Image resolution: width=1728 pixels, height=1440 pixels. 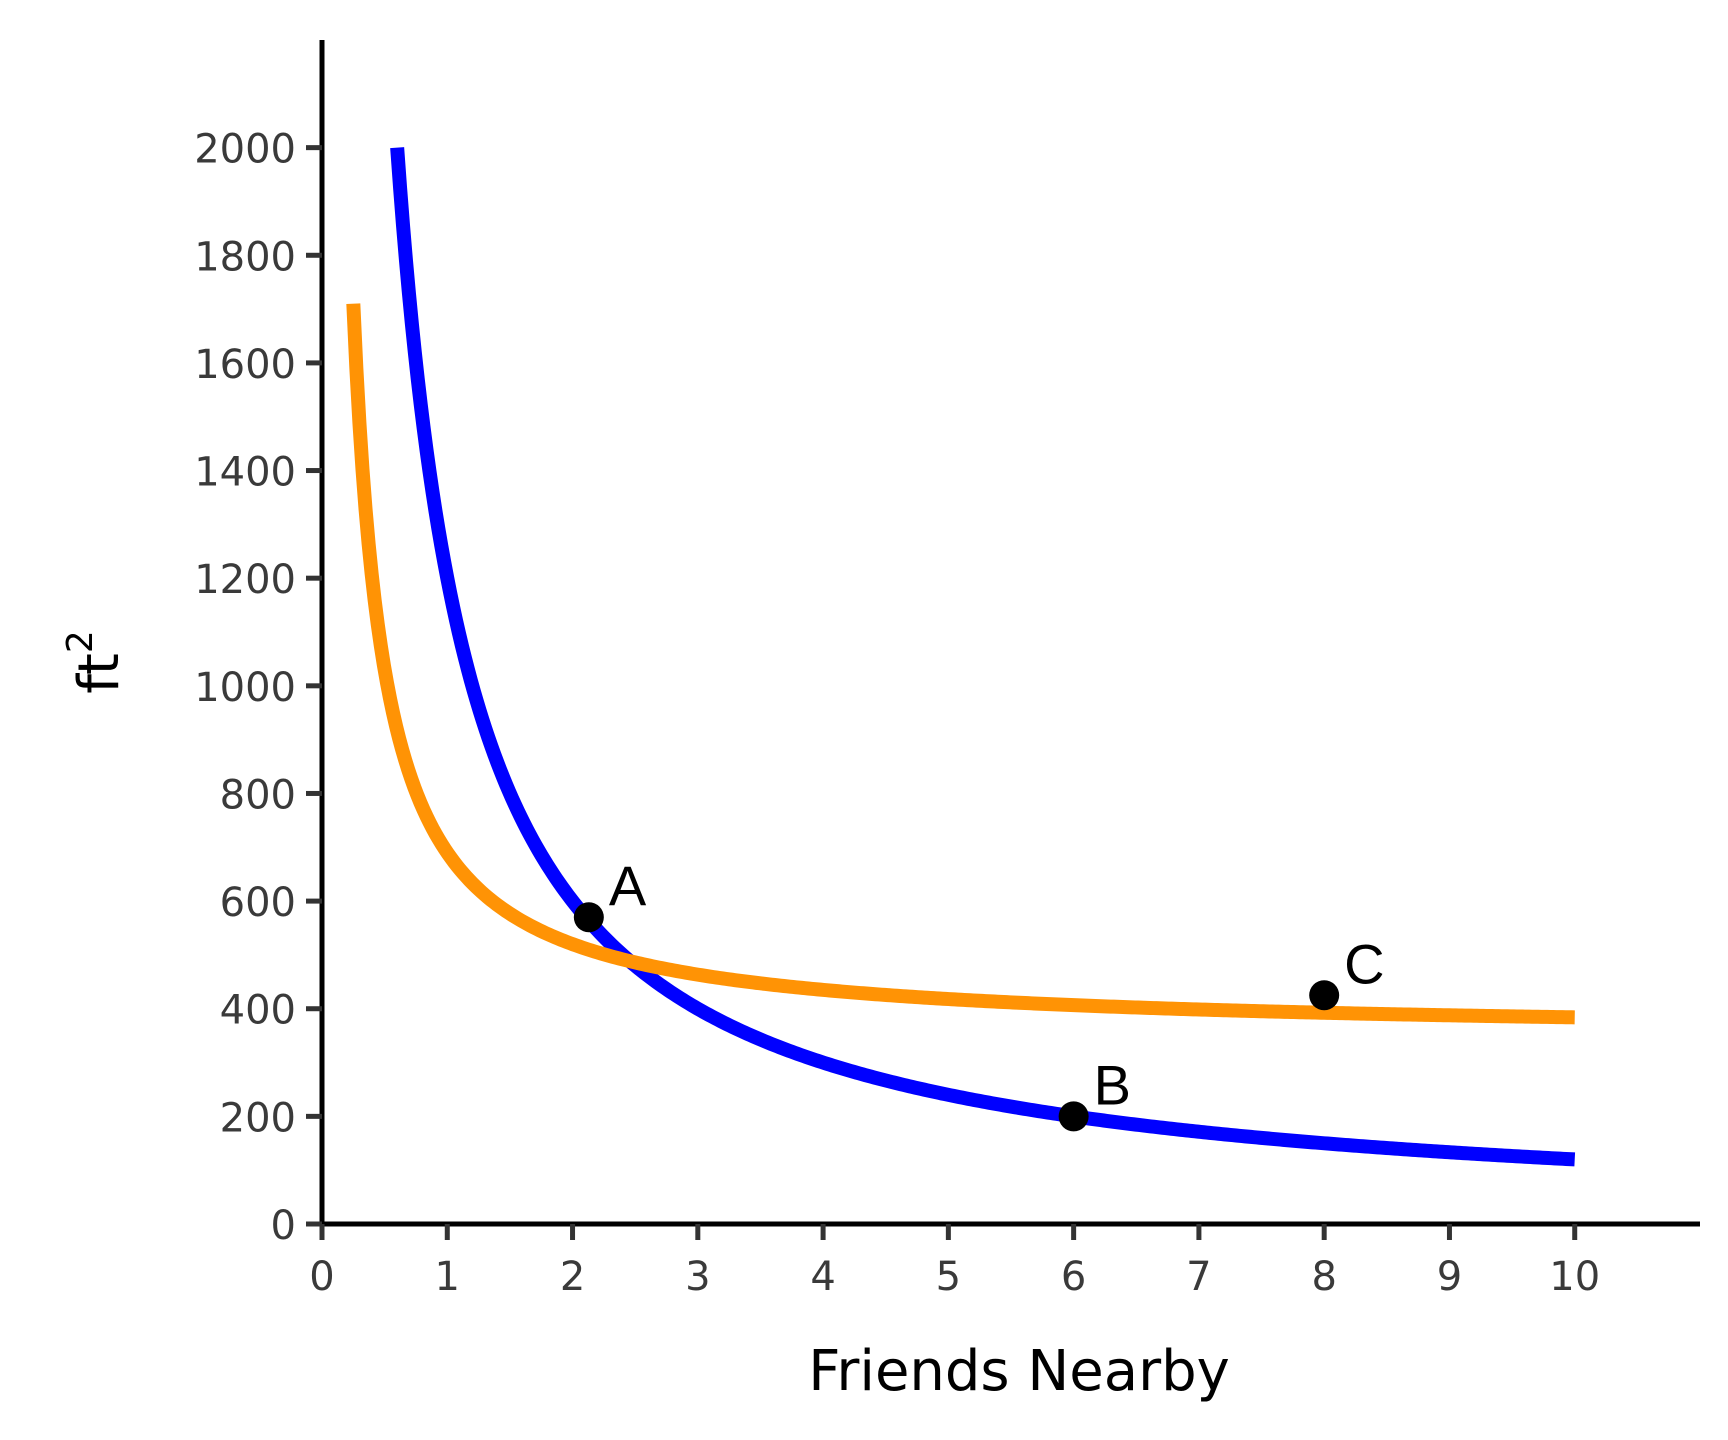 I want to click on y-tick-label: 400, so click(x=258, y=1011).